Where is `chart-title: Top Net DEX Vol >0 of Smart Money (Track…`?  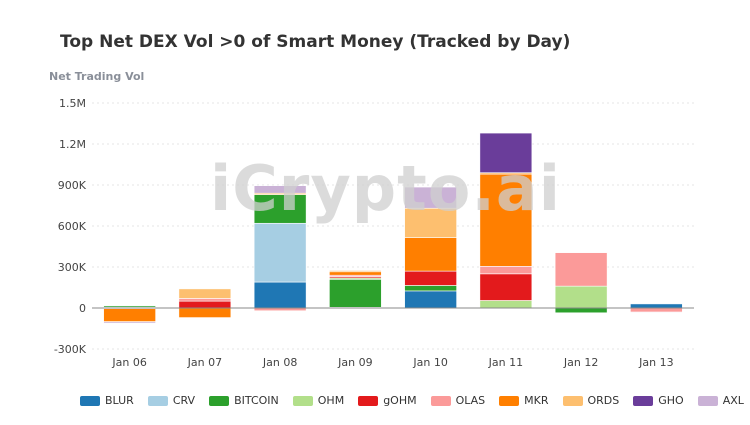
chart-title: Top Net DEX Vol >0 of Smart Money (Track… is located at coordinates (315, 42).